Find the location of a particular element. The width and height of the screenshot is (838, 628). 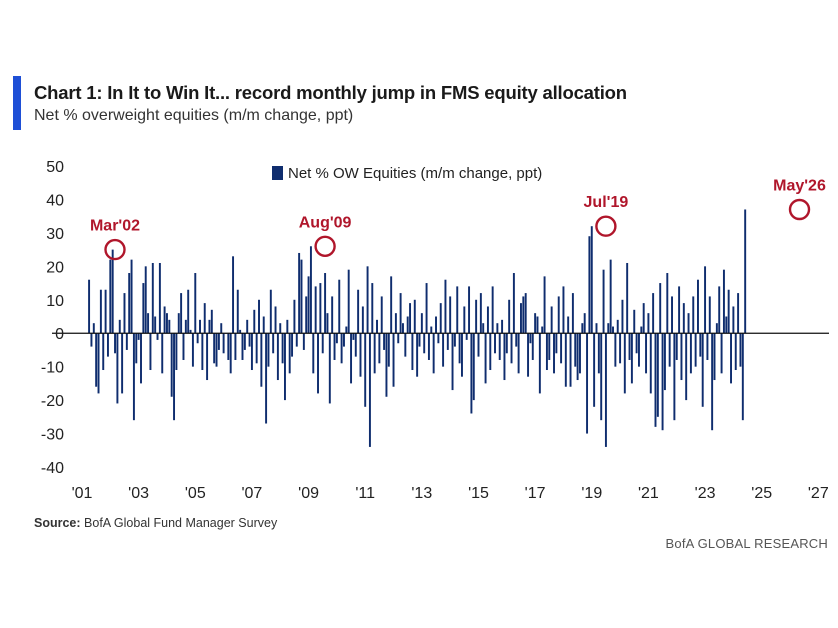

y-tick-label: 30 is located at coordinates (55, 234).